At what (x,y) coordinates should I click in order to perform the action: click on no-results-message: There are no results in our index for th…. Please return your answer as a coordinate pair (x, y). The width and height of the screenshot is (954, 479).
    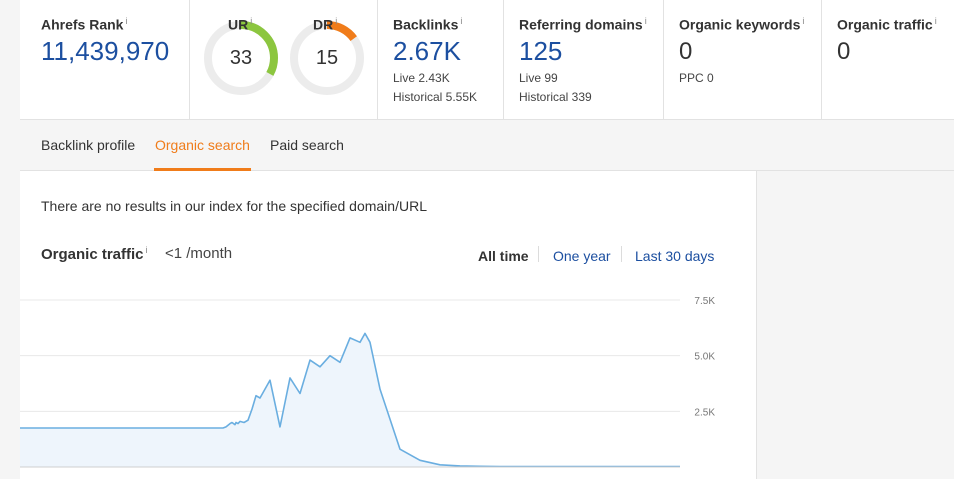
    Looking at the image, I should click on (234, 206).